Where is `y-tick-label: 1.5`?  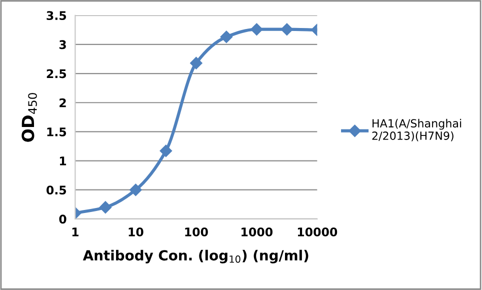 y-tick-label: 1.5 is located at coordinates (56, 132).